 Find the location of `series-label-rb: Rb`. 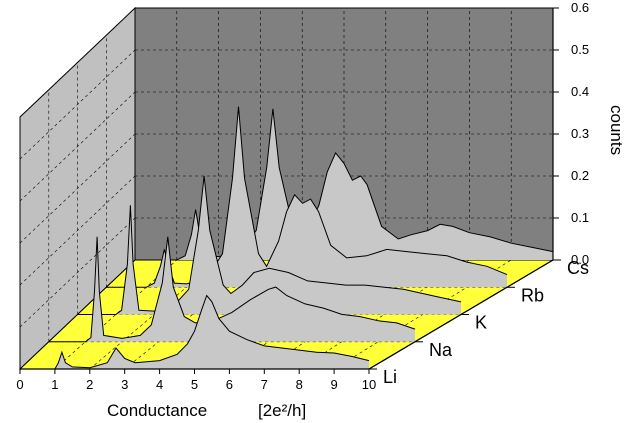

series-label-rb: Rb is located at coordinates (532, 295).